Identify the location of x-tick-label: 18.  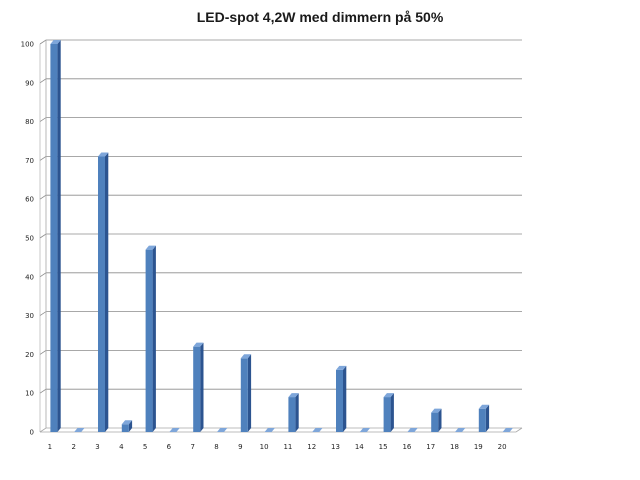
(454, 447).